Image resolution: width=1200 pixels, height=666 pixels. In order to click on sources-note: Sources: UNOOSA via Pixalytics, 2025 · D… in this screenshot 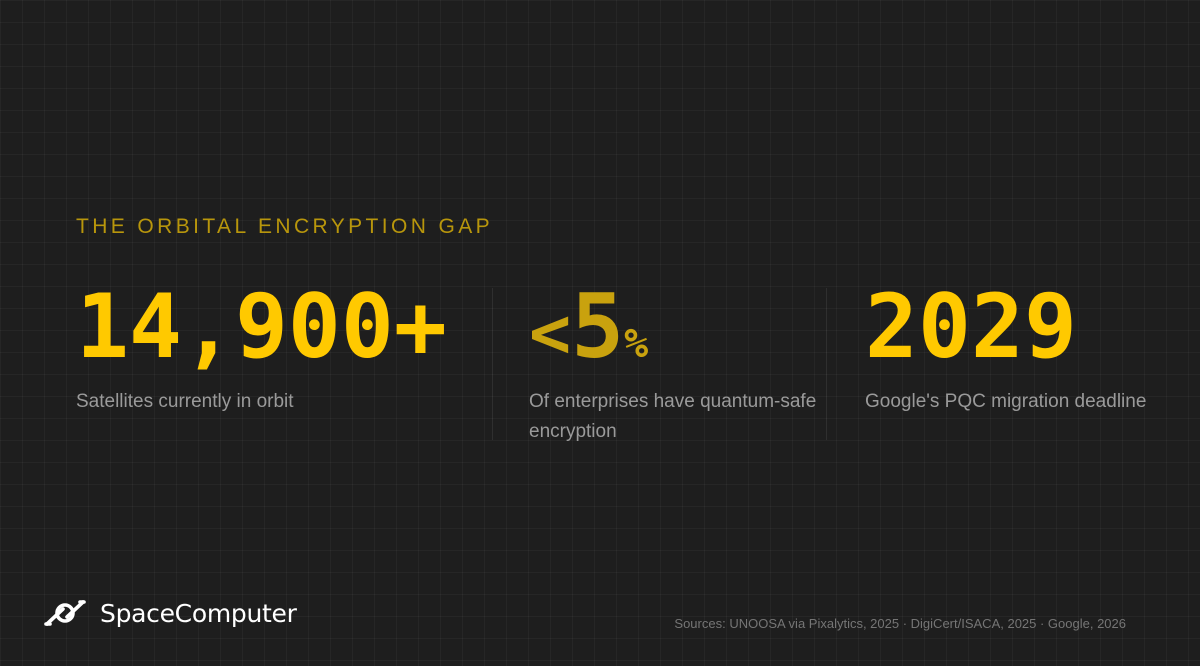, I will do `click(900, 623)`.